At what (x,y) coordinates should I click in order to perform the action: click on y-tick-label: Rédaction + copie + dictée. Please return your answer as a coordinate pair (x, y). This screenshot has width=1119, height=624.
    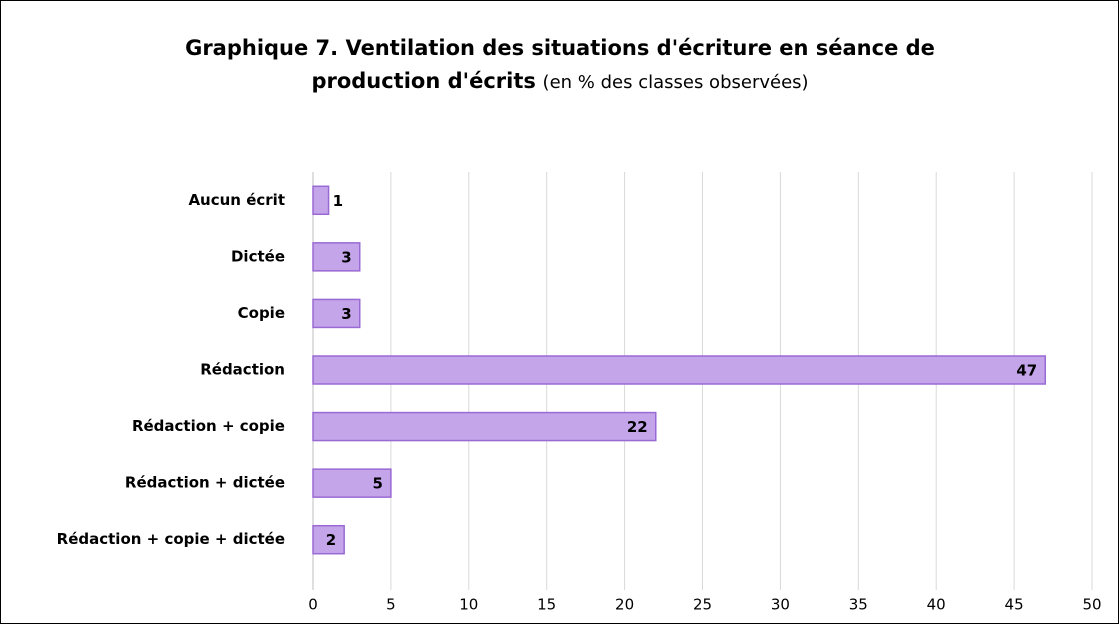
    Looking at the image, I should click on (171, 539).